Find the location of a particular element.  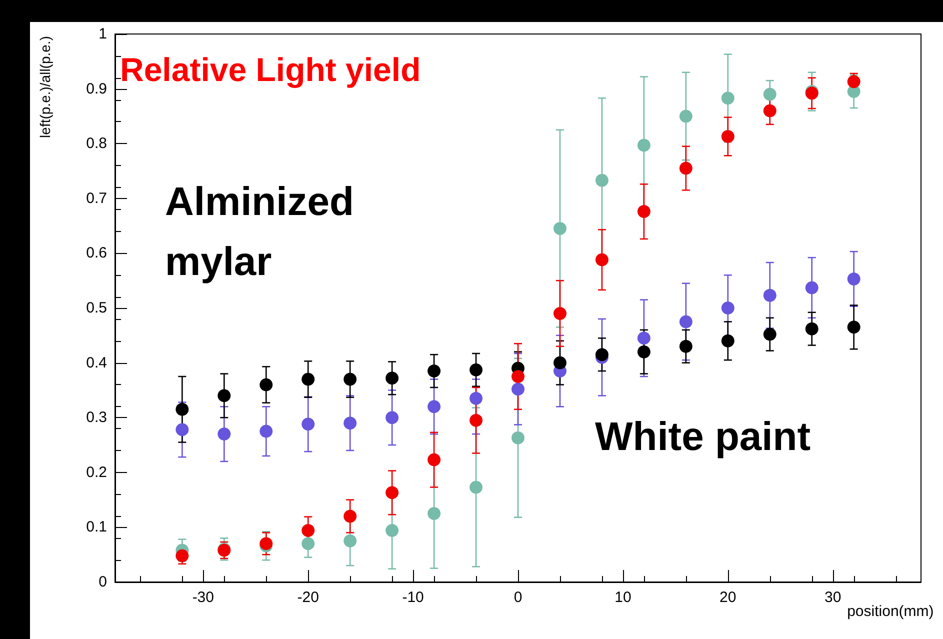

y-tick-label: 0.7 is located at coordinates (96, 198).